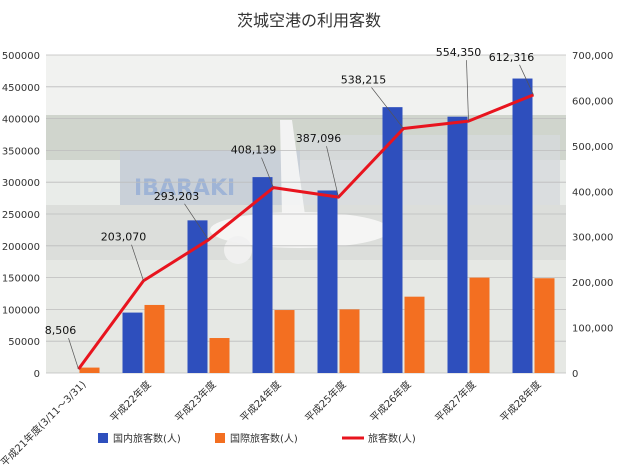  Describe the element at coordinates (21, 88) in the screenshot. I see `left-tick-label: 450000` at that location.